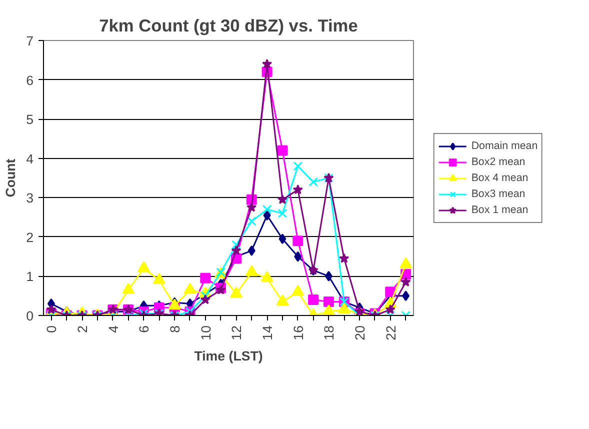 The width and height of the screenshot is (589, 429). Describe the element at coordinates (113, 328) in the screenshot. I see `x-tick-label: 4` at that location.